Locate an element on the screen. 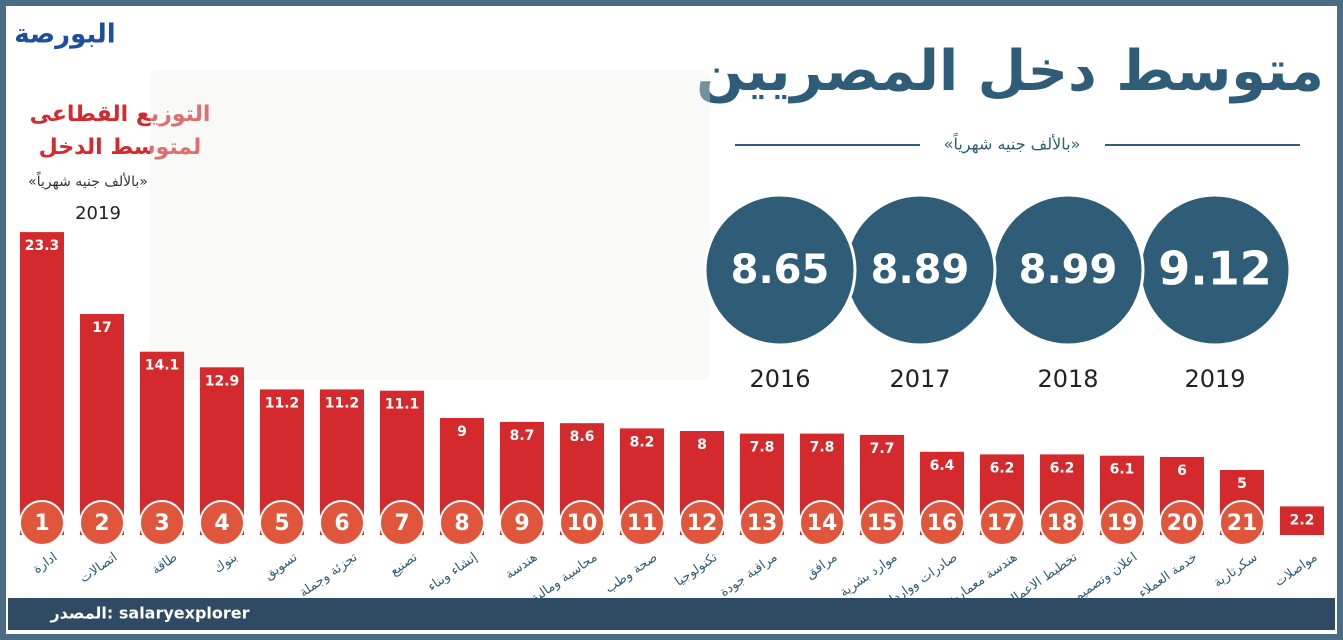 This screenshot has width=1343, height=640. value-label: 9.12 is located at coordinates (1215, 269).